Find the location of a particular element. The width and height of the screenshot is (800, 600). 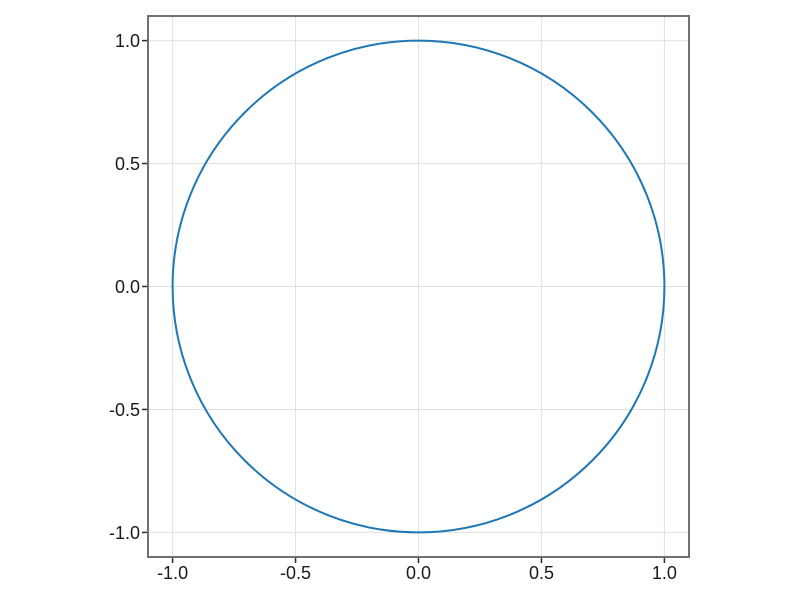

x-tick-label: -1.0 is located at coordinates (172, 573).